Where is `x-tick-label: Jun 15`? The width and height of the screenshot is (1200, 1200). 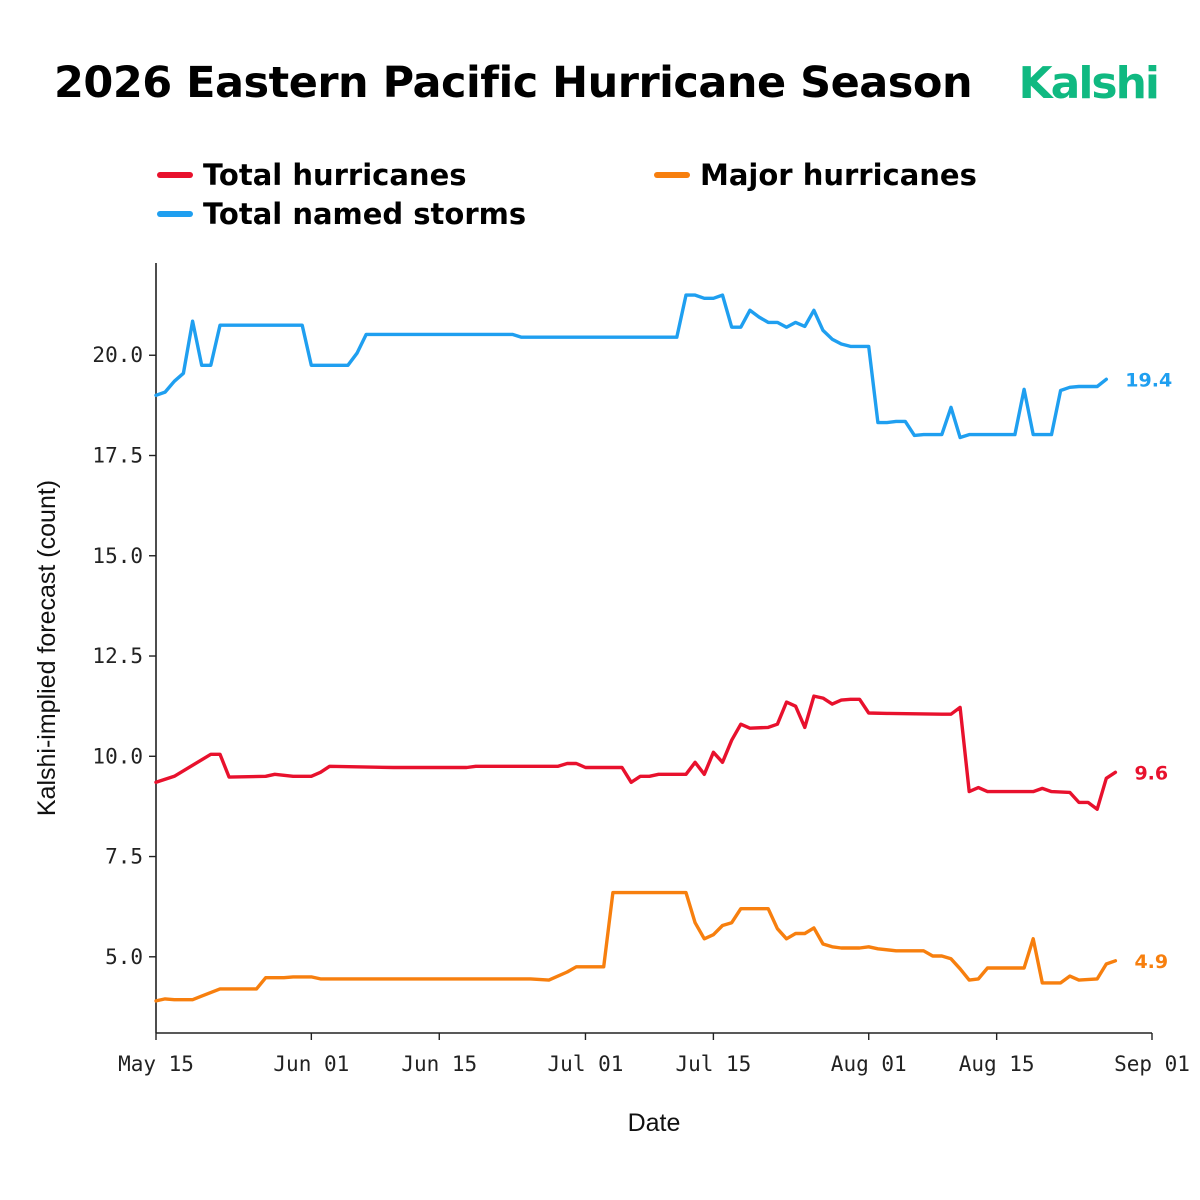 x-tick-label: Jun 15 is located at coordinates (439, 1064).